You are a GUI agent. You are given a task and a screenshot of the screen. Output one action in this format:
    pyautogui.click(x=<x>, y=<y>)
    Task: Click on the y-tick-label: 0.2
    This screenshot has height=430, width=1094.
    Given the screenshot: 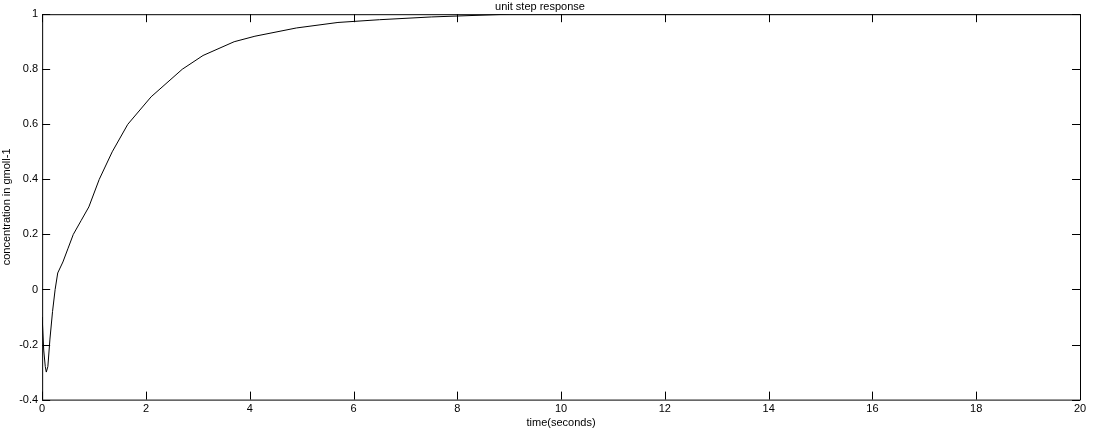 What is the action you would take?
    pyautogui.click(x=30, y=233)
    